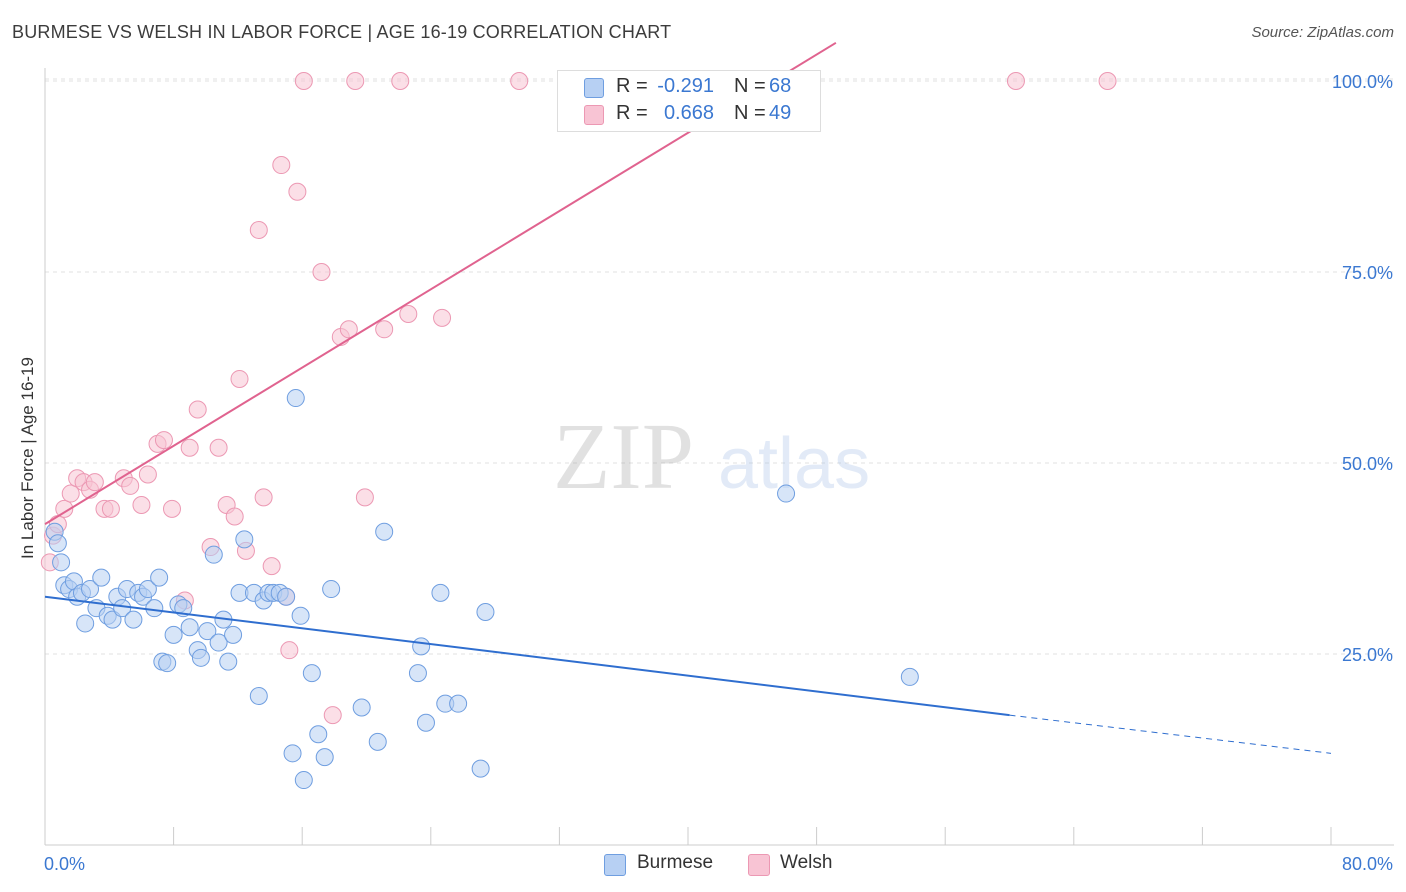 The width and height of the screenshot is (1406, 892). I want to click on welsh-legend-label: Welsh, so click(806, 862).